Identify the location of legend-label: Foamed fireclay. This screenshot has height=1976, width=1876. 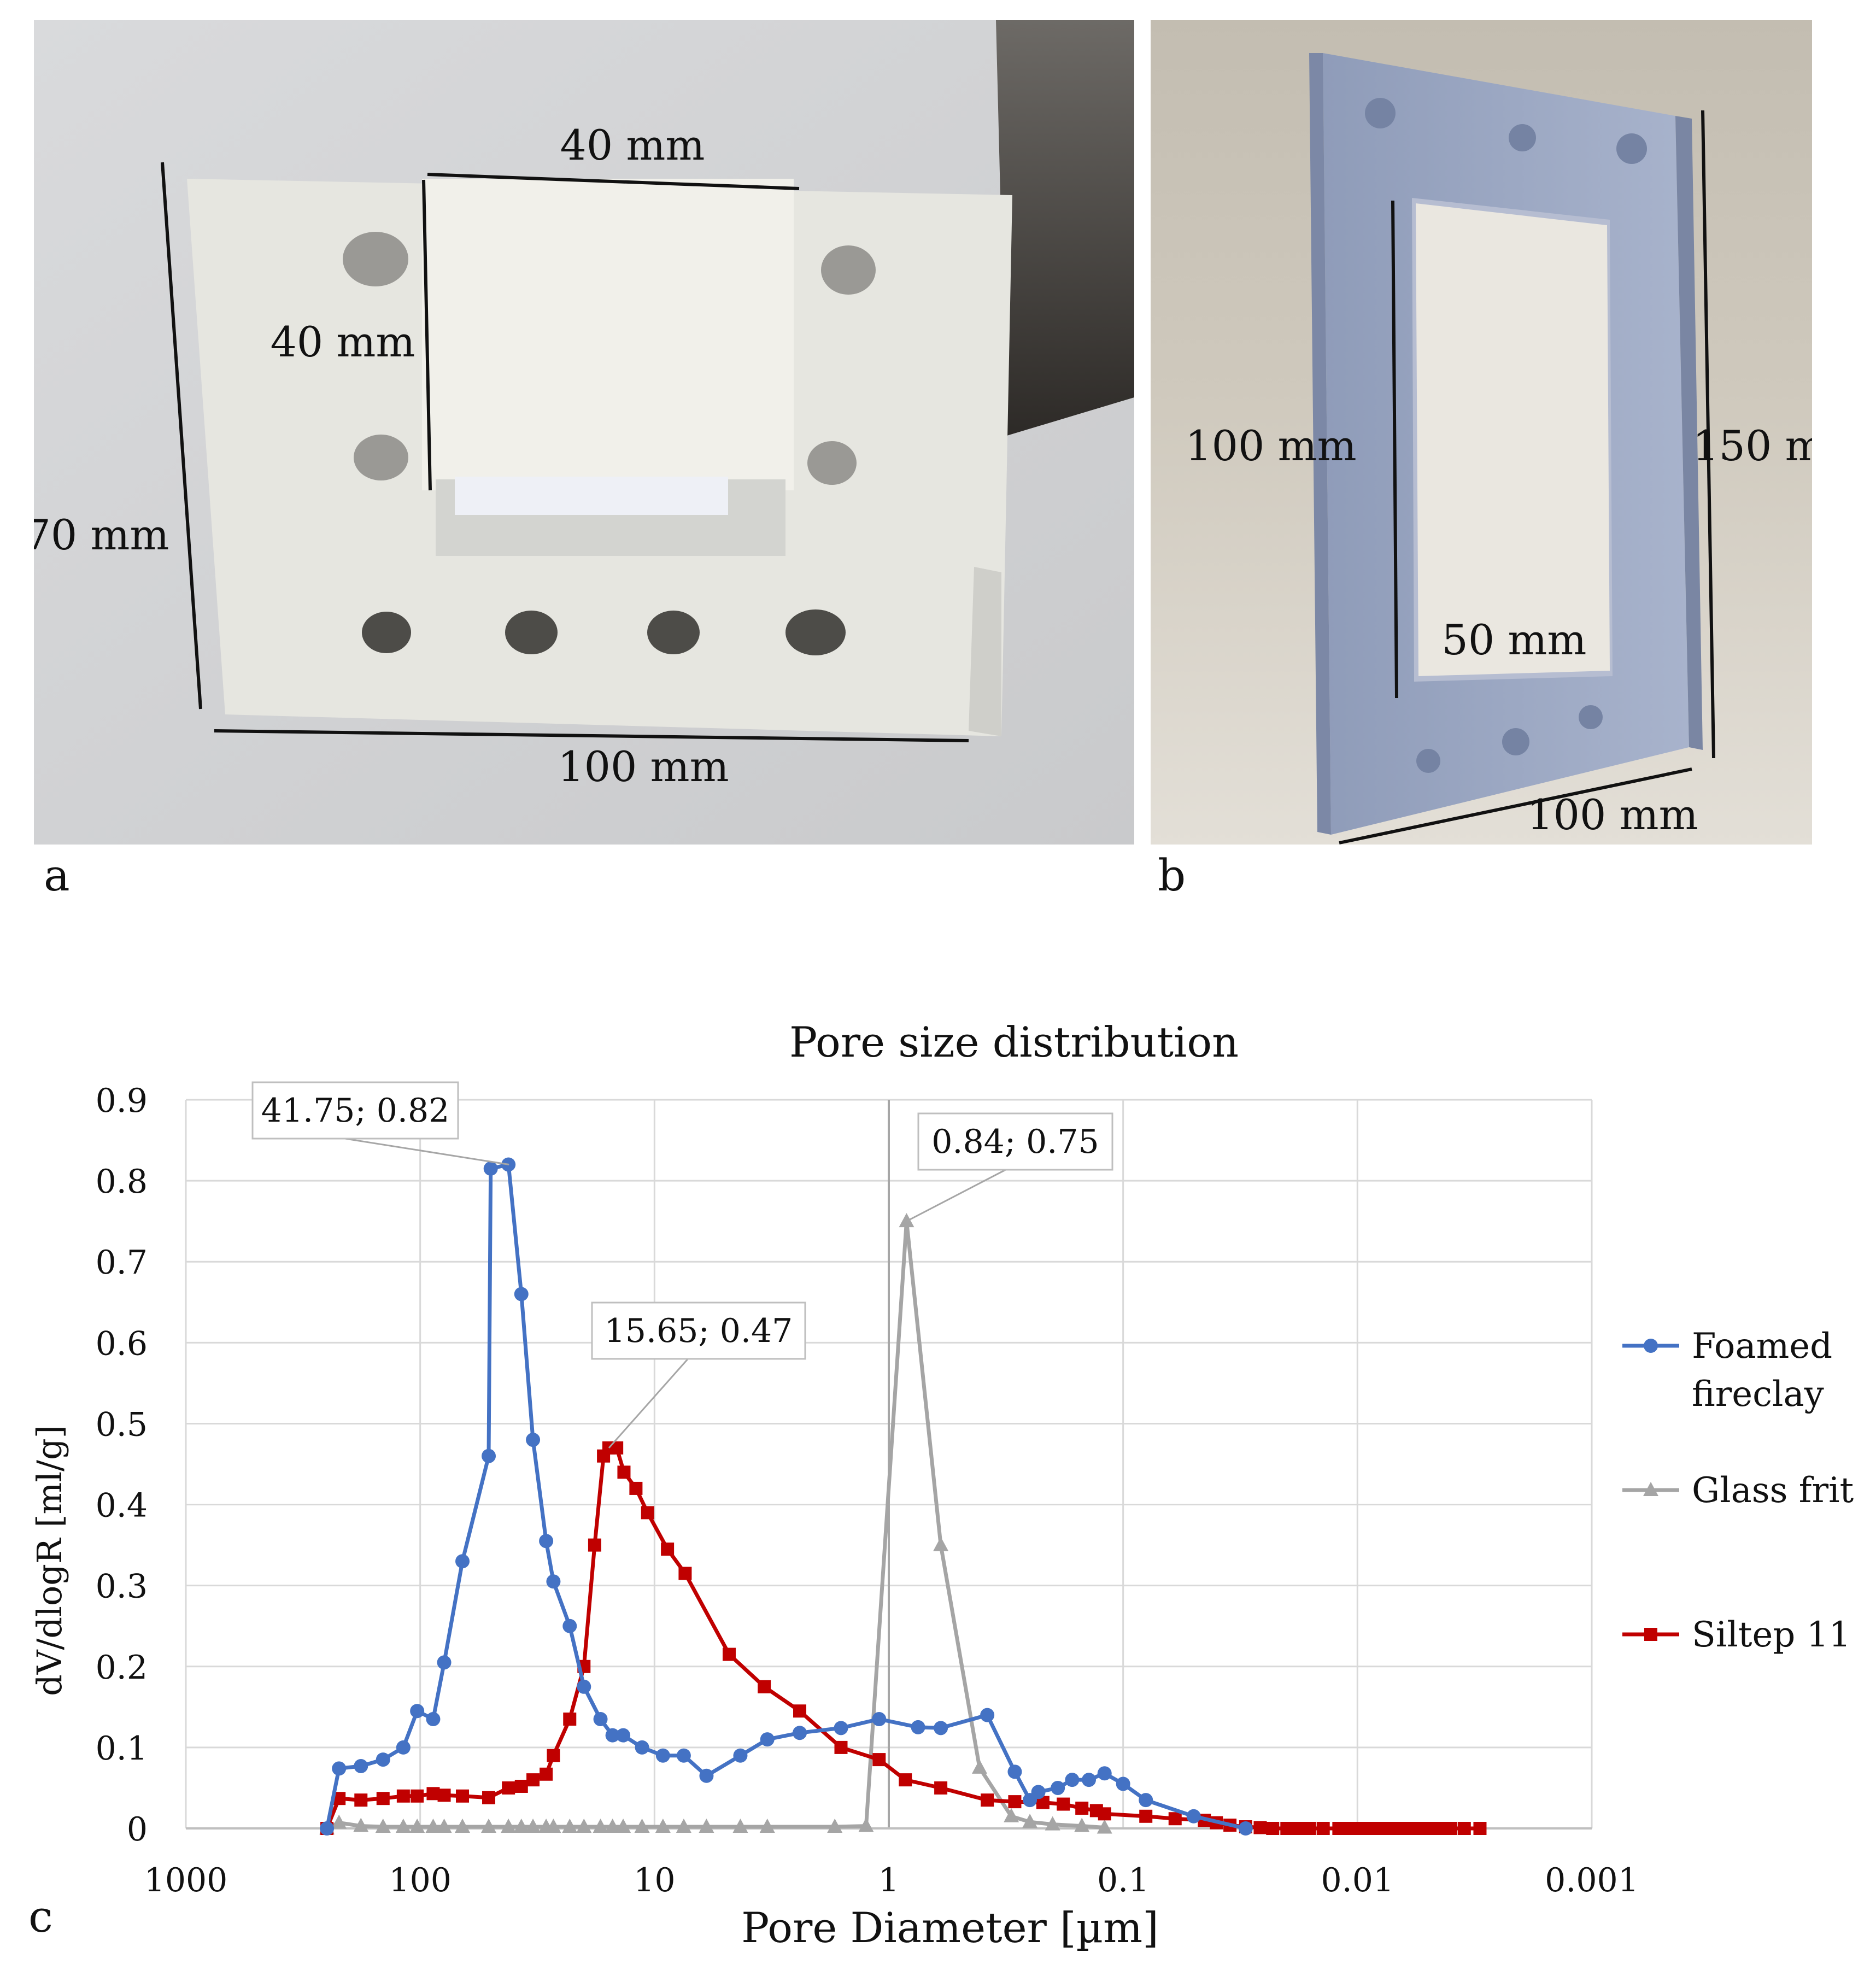
(1762, 1370).